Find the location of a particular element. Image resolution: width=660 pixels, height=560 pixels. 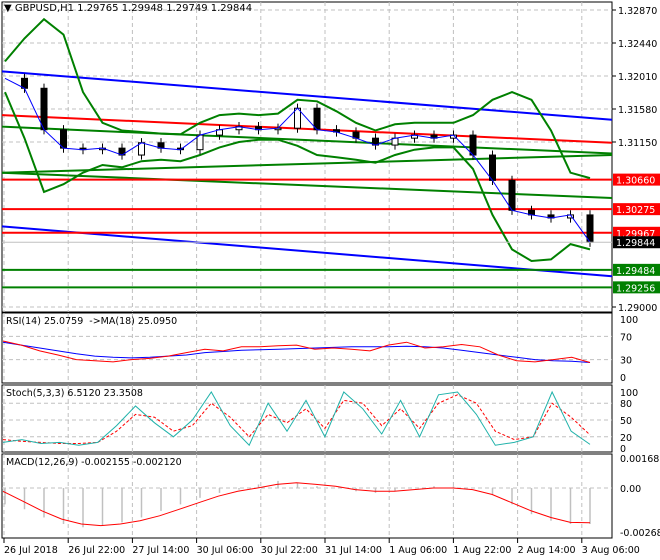

time-label: 30 Jul 06:00 is located at coordinates (225, 550).